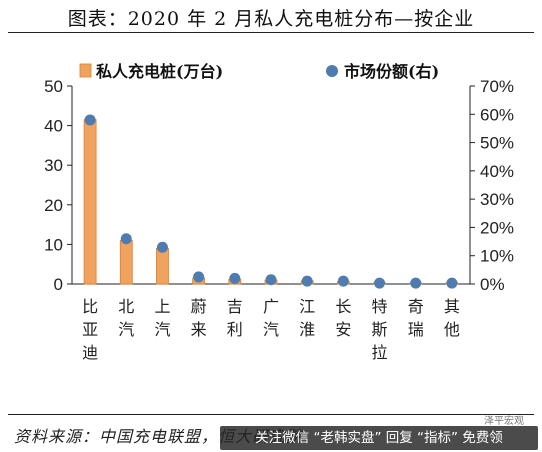 This screenshot has height=452, width=542. I want to click on y-right-tick-label: 0%, so click(492, 284).